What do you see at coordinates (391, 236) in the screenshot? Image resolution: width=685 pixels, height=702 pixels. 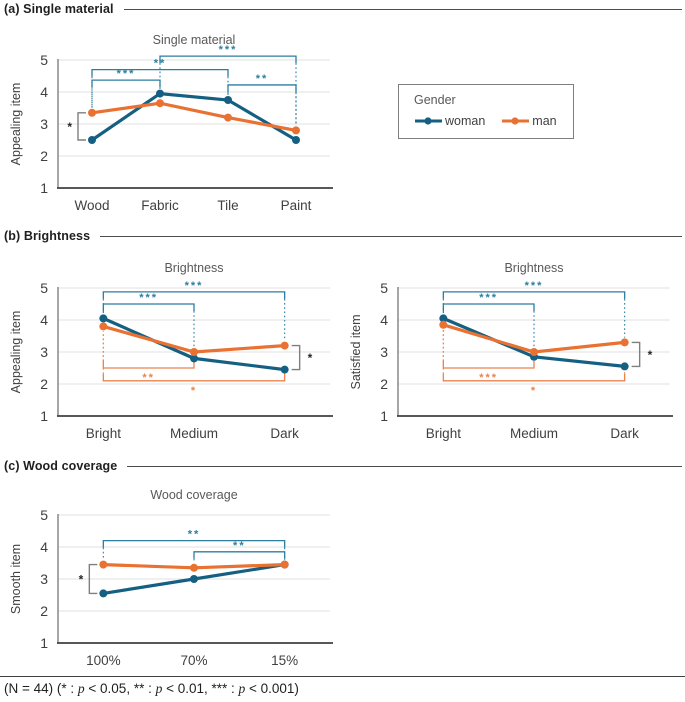 I see `section-b-rule` at bounding box center [391, 236].